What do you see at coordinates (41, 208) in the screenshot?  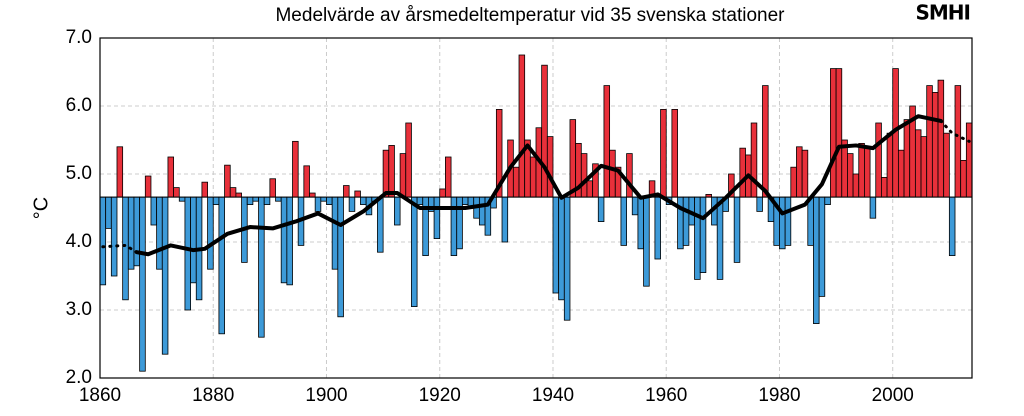 I see `y-axis-label: °C` at bounding box center [41, 208].